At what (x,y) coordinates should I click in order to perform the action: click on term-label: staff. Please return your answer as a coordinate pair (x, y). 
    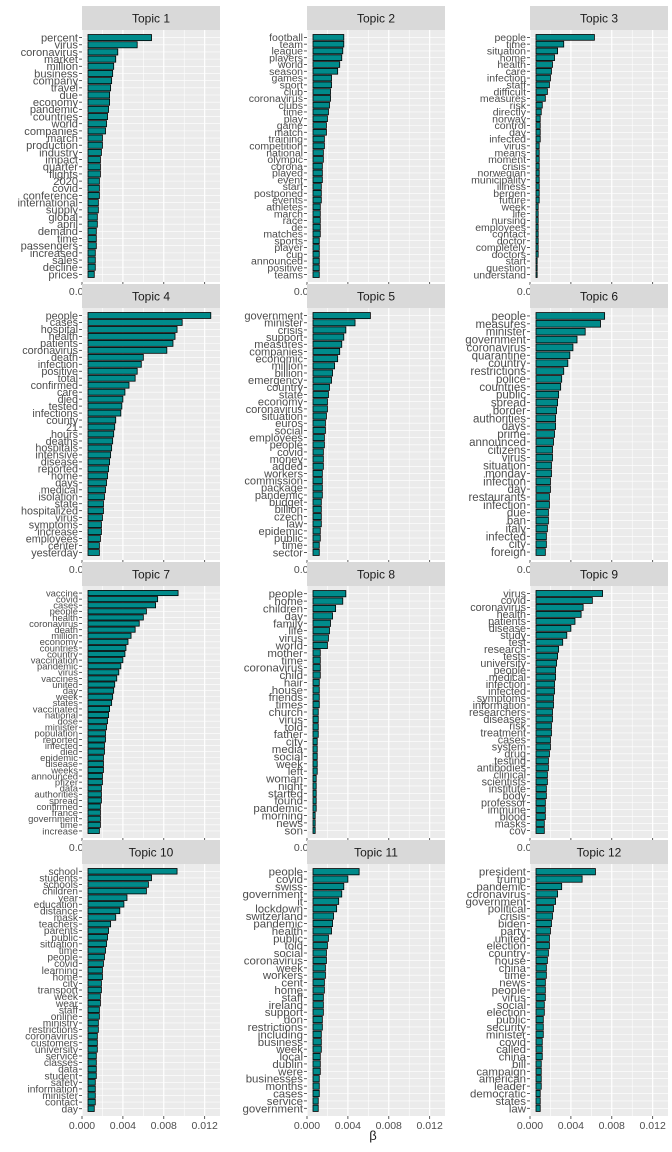
    Looking at the image, I should click on (516, 86).